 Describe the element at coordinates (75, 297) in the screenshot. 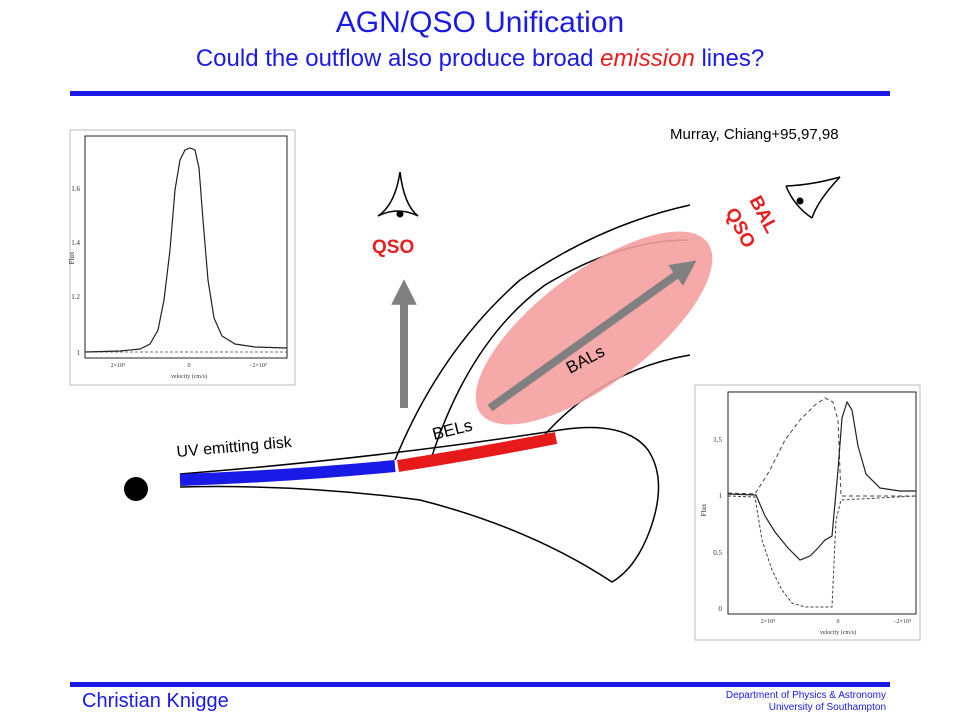

I see `inset-emission-ytick-3: 1.2` at that location.